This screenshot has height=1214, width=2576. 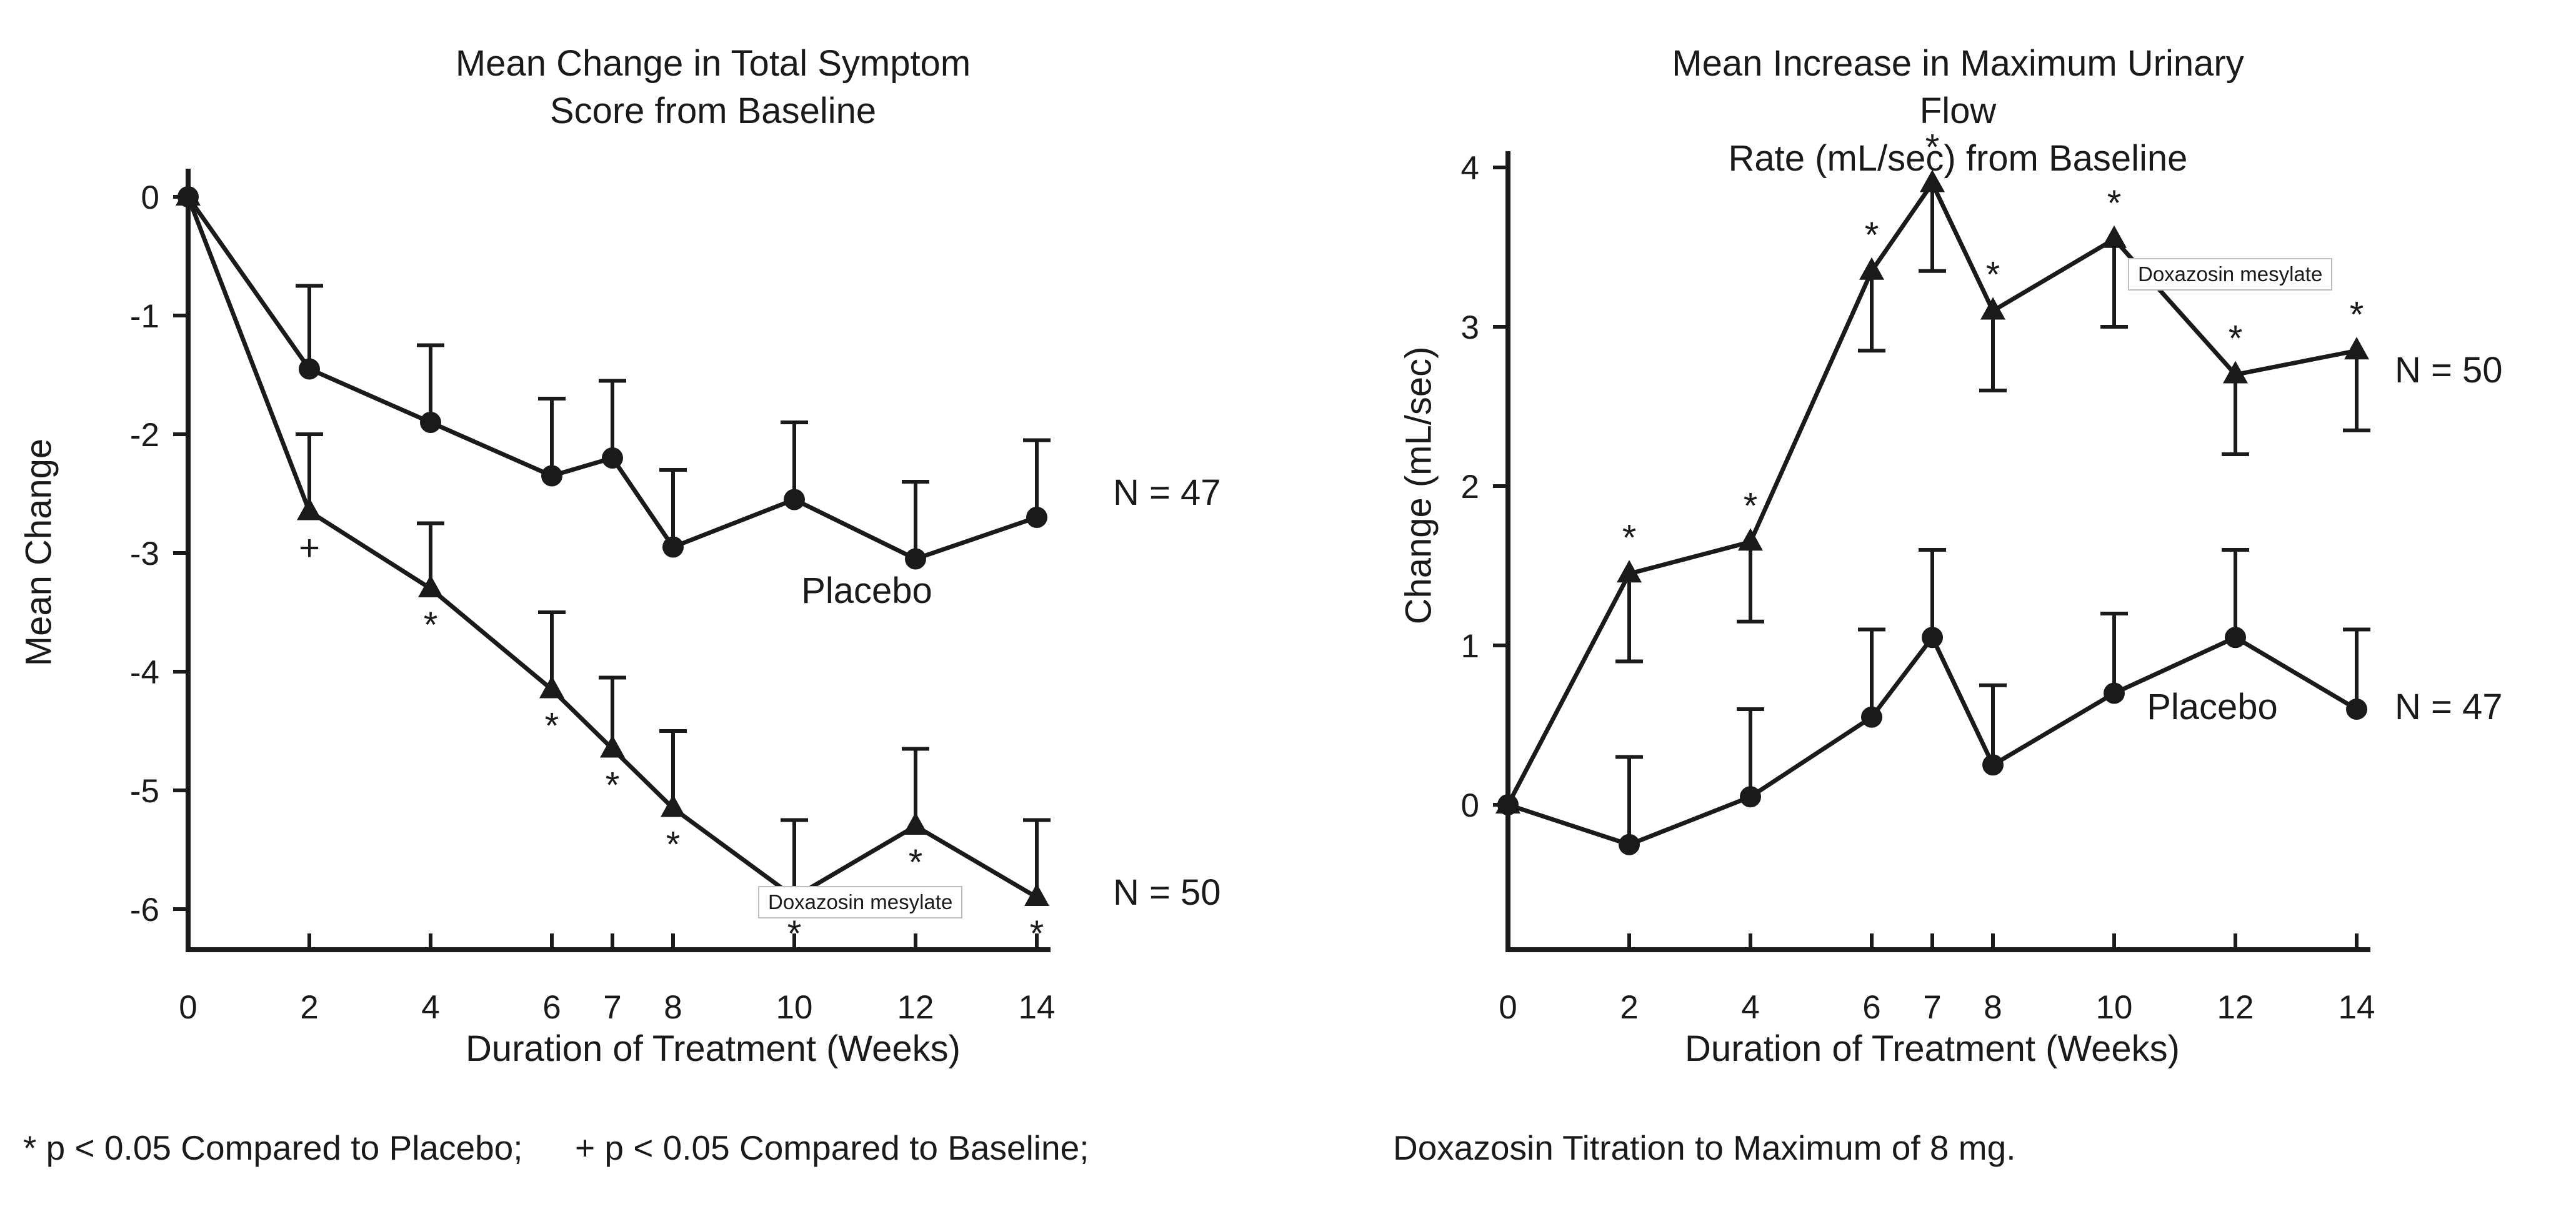 I want to click on right-chart-ylabel: Change (mL/sec), so click(x=1418, y=485).